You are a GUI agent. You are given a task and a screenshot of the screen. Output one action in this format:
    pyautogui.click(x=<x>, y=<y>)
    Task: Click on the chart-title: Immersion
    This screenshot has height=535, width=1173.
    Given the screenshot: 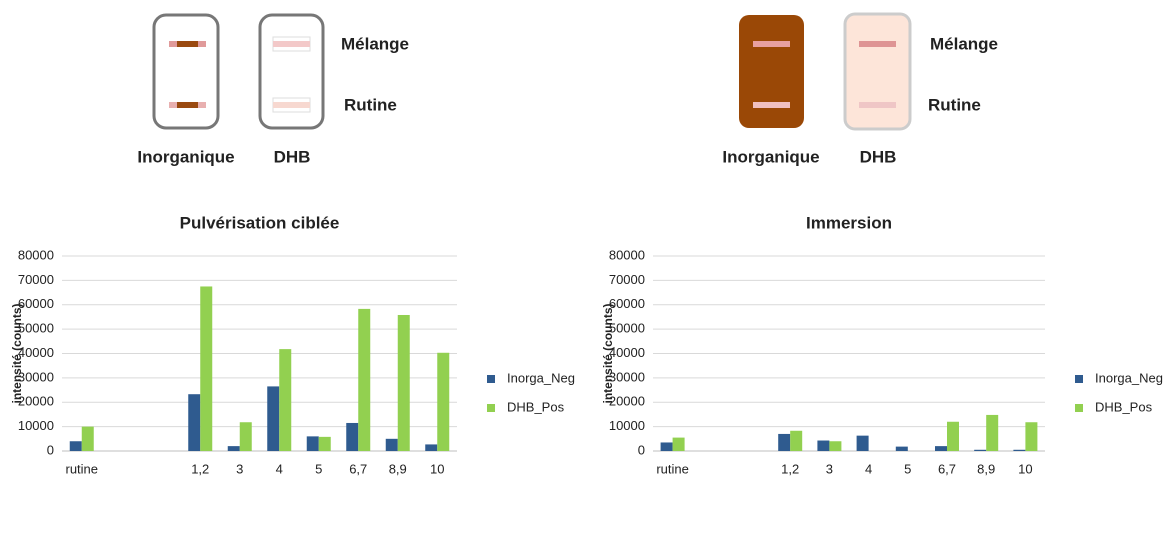 What is the action you would take?
    pyautogui.click(x=849, y=222)
    